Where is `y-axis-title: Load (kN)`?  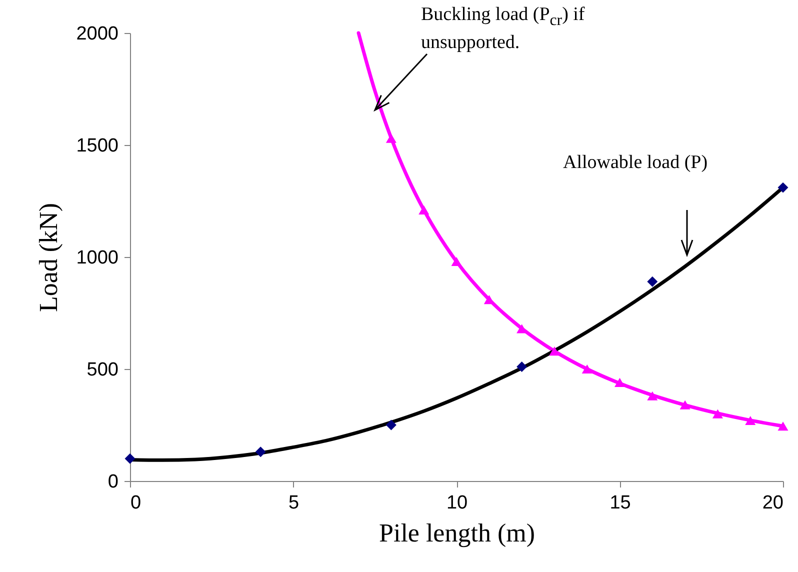
y-axis-title: Load (kN) is located at coordinates (49, 257).